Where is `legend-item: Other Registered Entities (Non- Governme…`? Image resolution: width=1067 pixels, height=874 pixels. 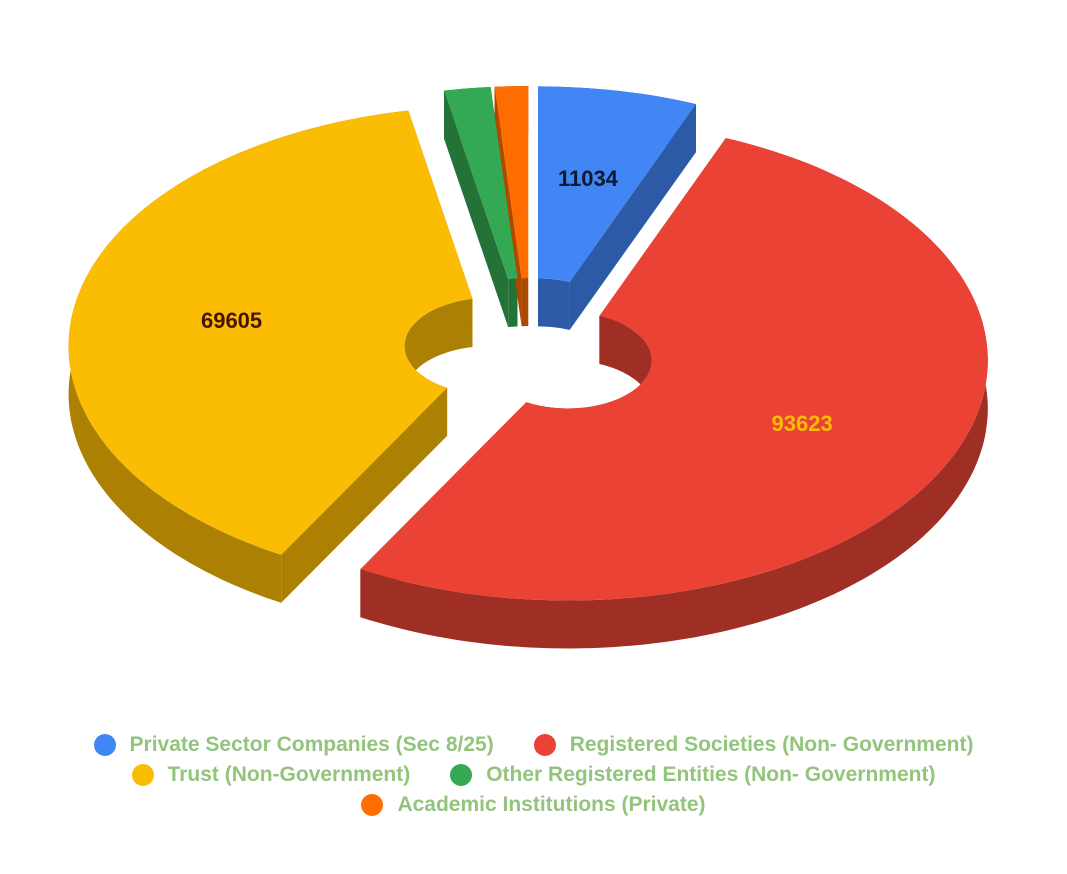 legend-item: Other Registered Entities (Non- Governme… is located at coordinates (692, 775).